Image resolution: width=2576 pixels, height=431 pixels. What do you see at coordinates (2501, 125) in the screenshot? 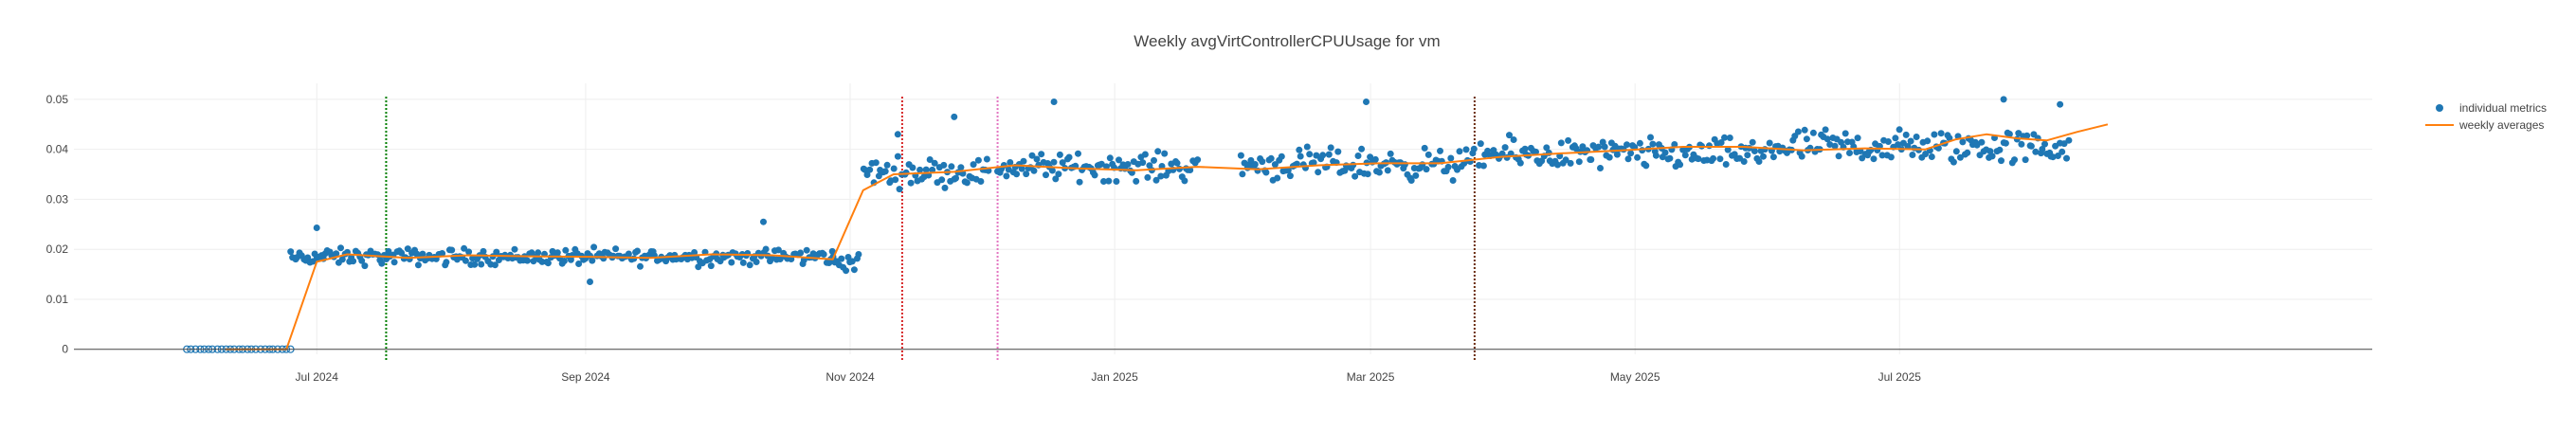
I see `legend-label-weekly-averages: weekly averages` at bounding box center [2501, 125].